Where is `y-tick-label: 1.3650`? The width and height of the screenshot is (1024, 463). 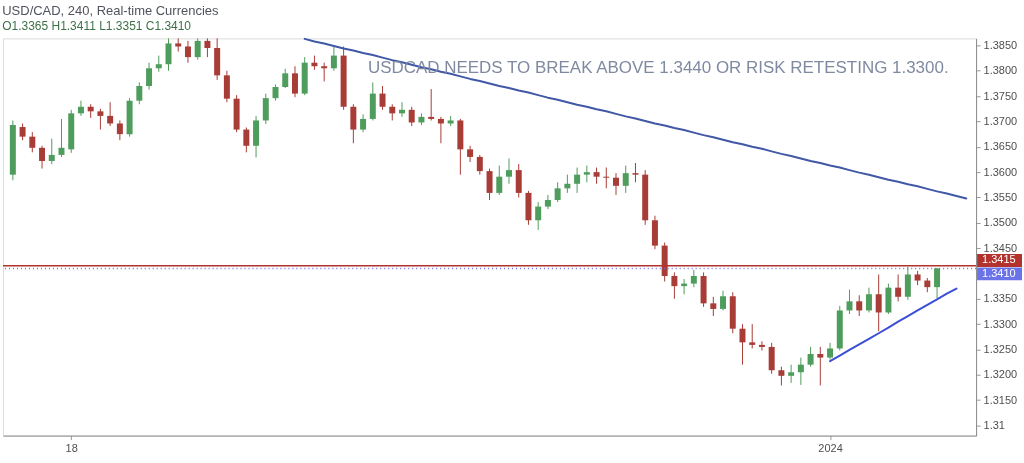
y-tick-label: 1.3650 is located at coordinates (1000, 146).